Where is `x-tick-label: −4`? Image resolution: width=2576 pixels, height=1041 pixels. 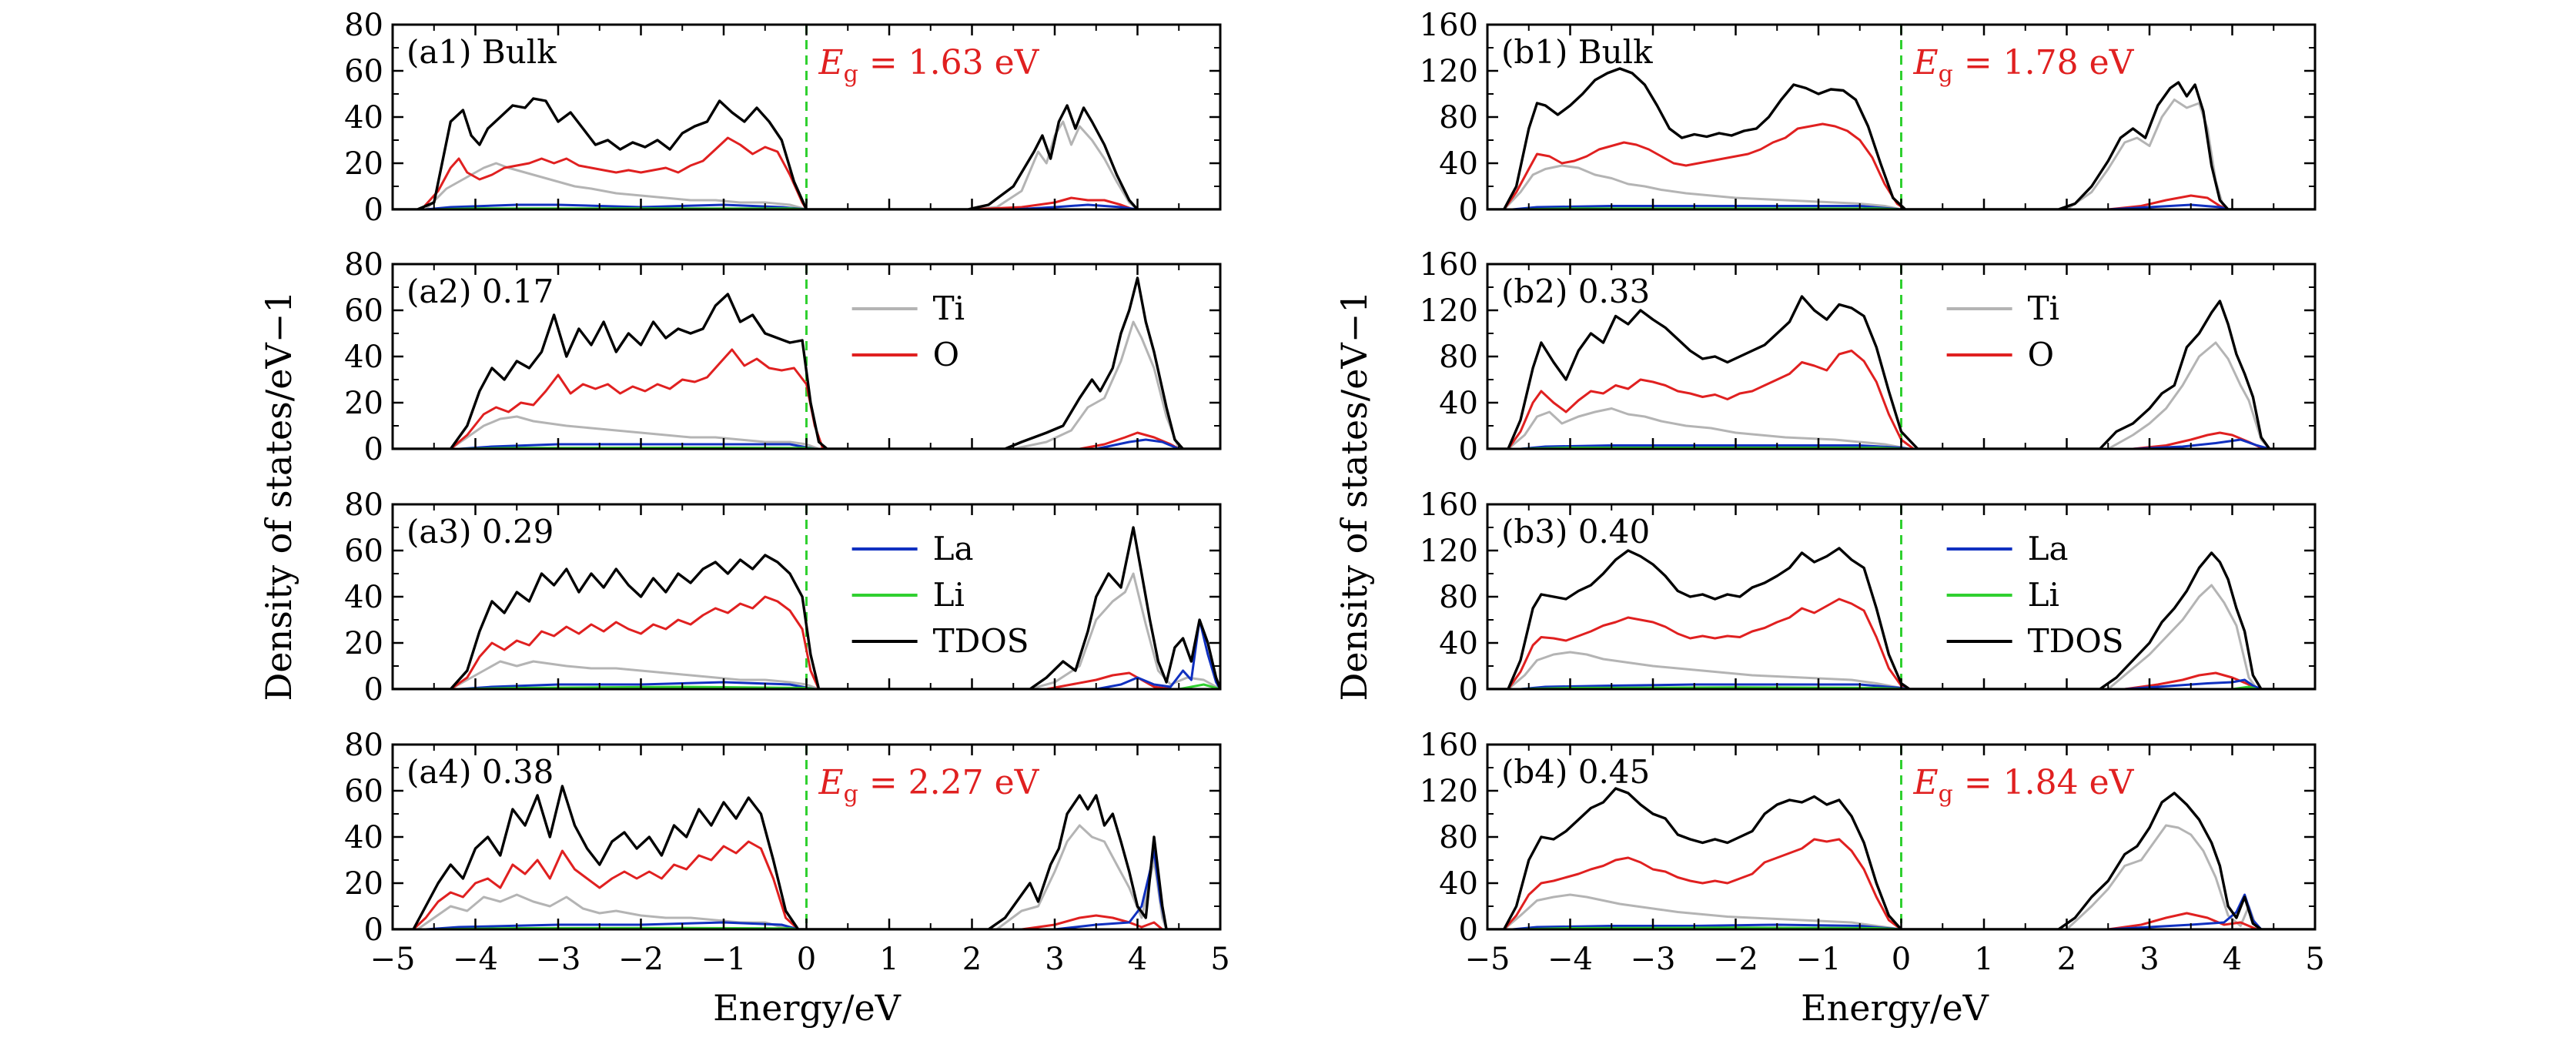 x-tick-label: −4 is located at coordinates (1570, 959).